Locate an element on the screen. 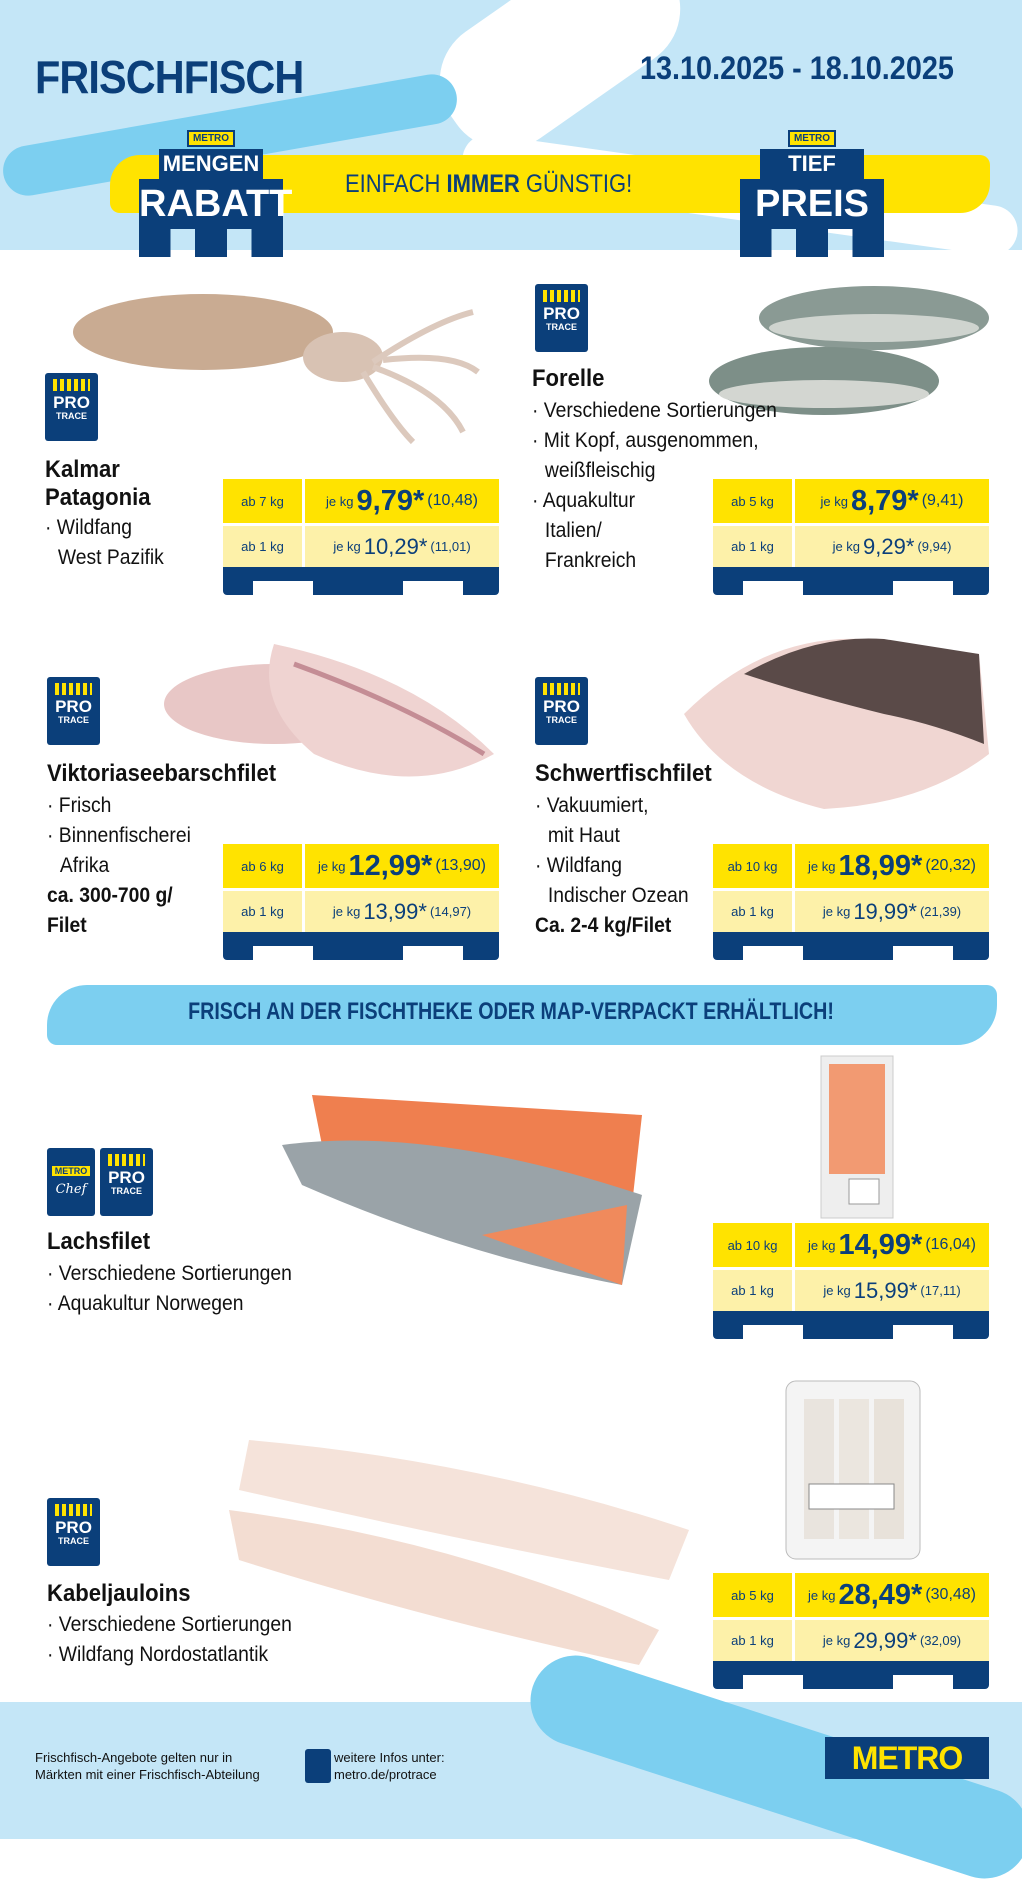 This screenshot has height=1890, width=1022. product-name: Schwertfischfilet is located at coordinates (623, 773).